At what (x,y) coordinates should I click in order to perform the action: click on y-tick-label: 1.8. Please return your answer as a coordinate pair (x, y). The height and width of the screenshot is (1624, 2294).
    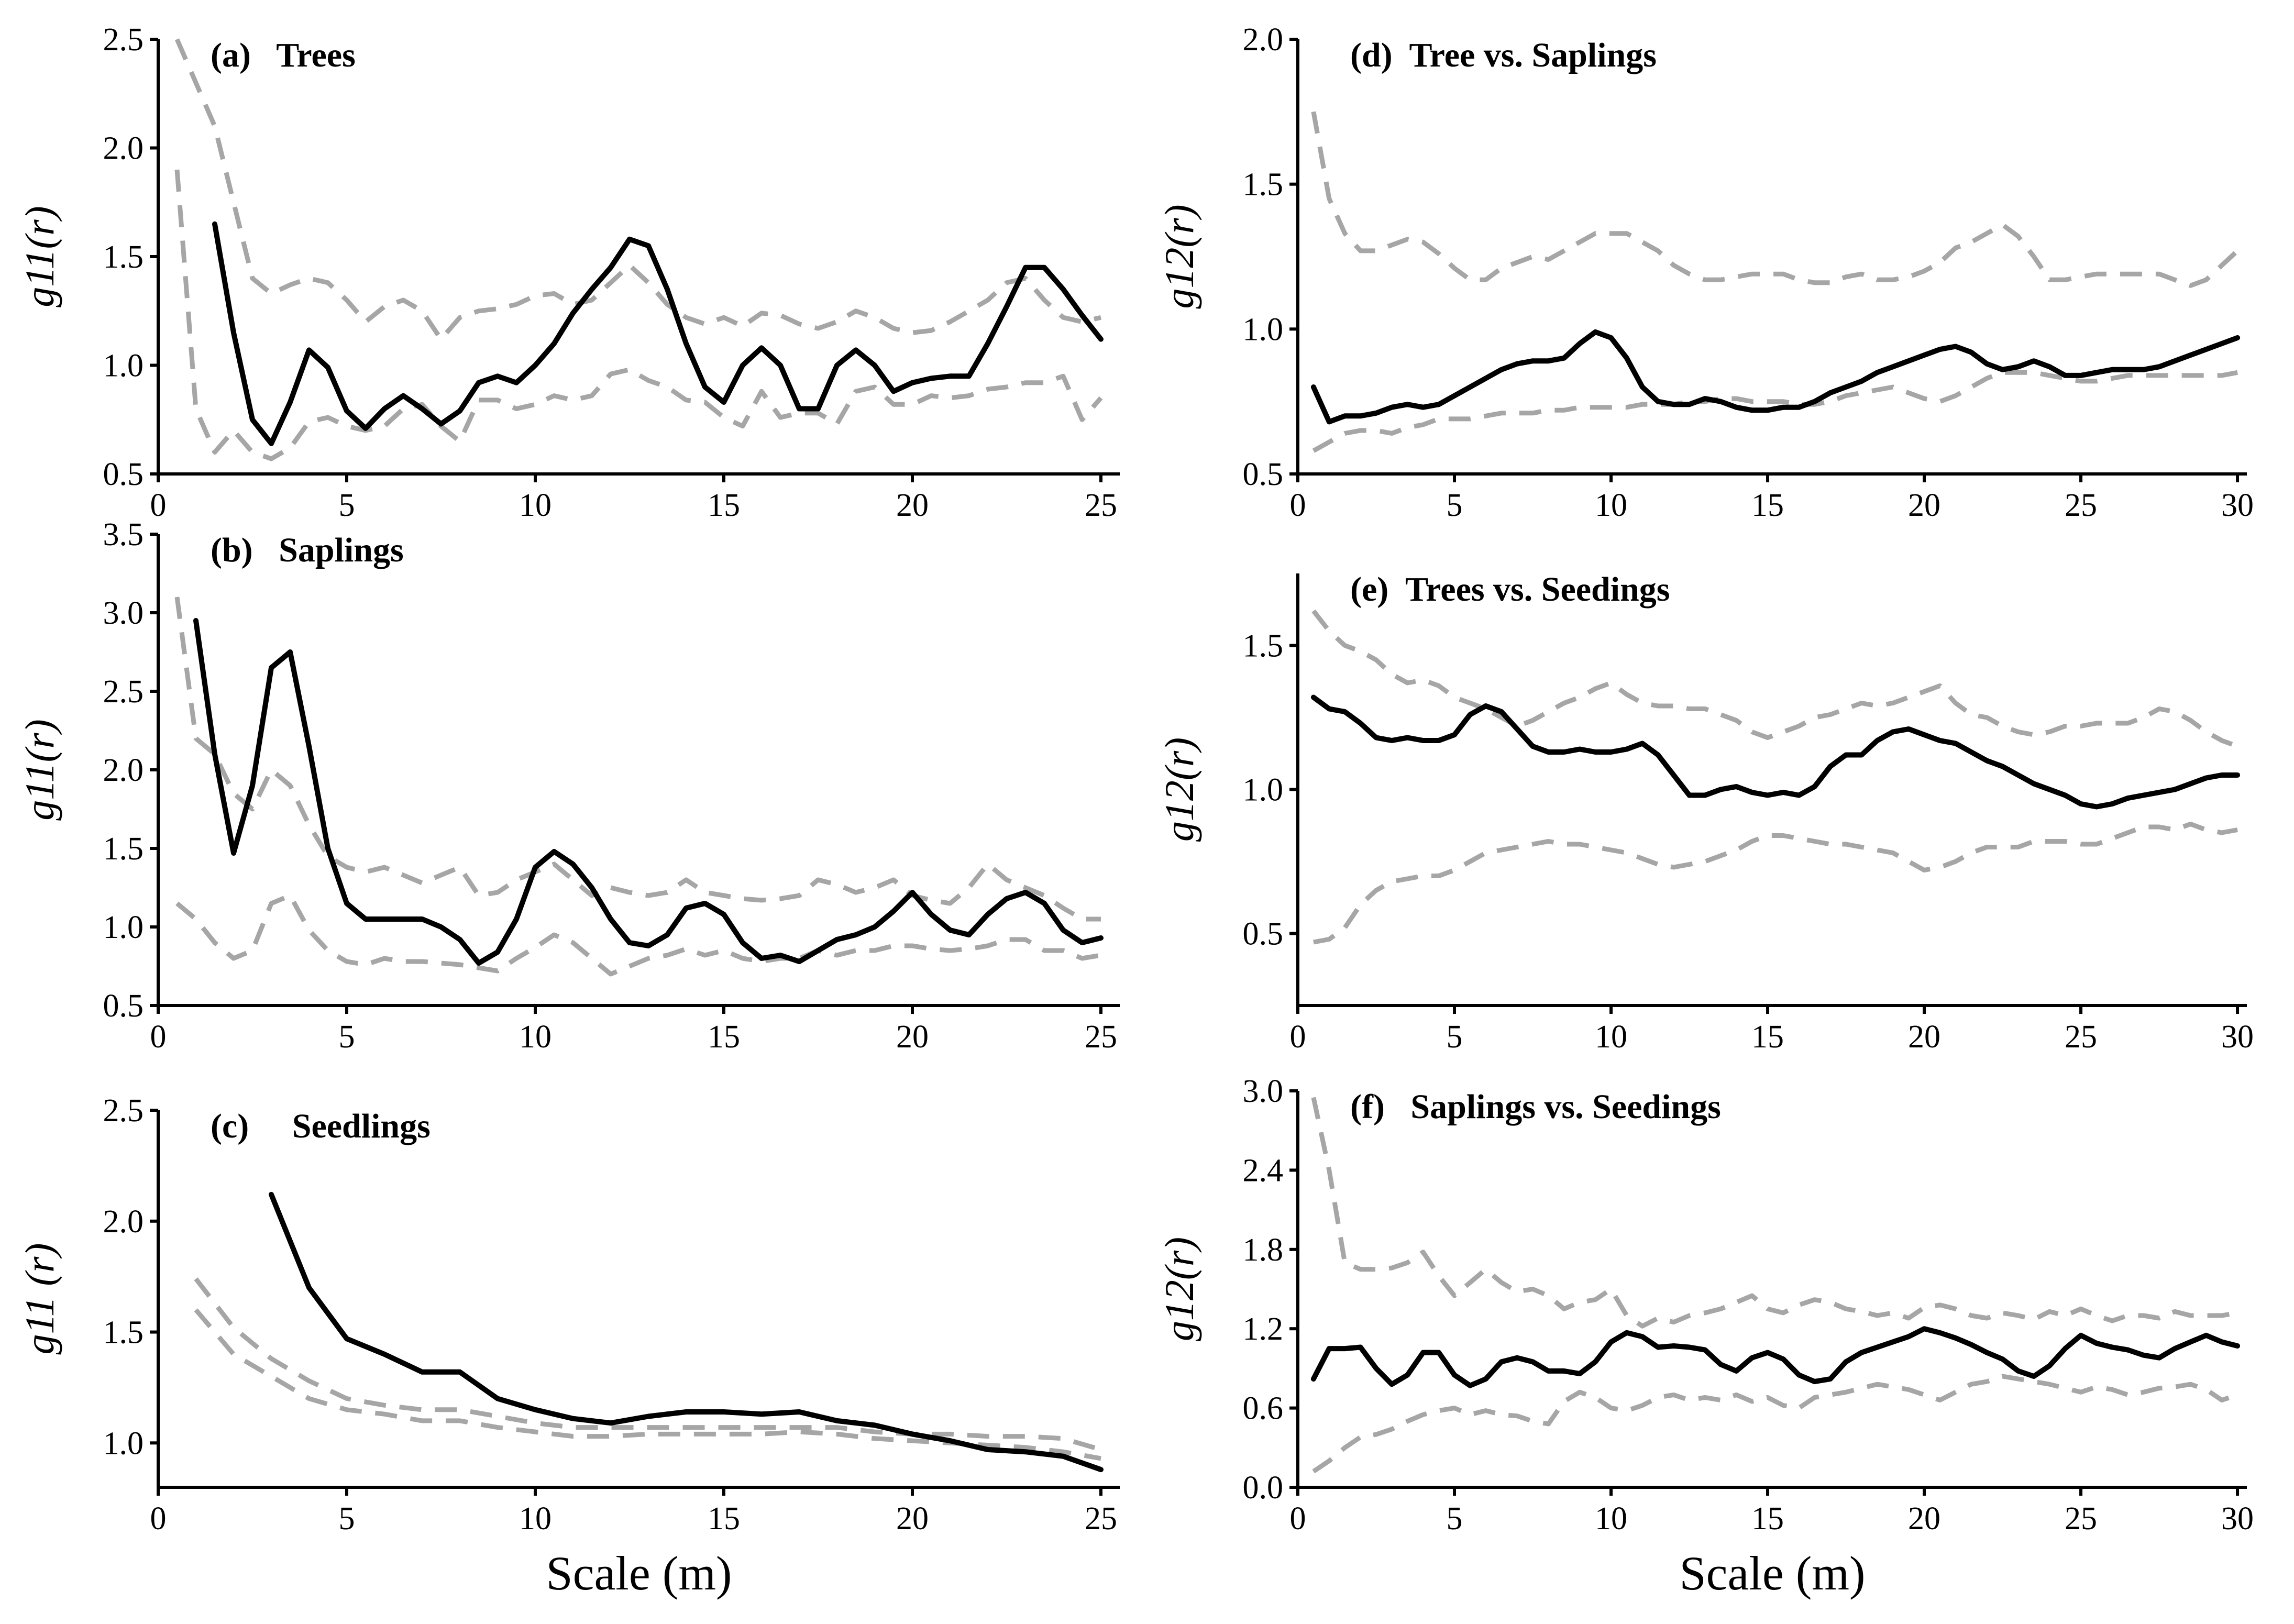
    Looking at the image, I should click on (1263, 1250).